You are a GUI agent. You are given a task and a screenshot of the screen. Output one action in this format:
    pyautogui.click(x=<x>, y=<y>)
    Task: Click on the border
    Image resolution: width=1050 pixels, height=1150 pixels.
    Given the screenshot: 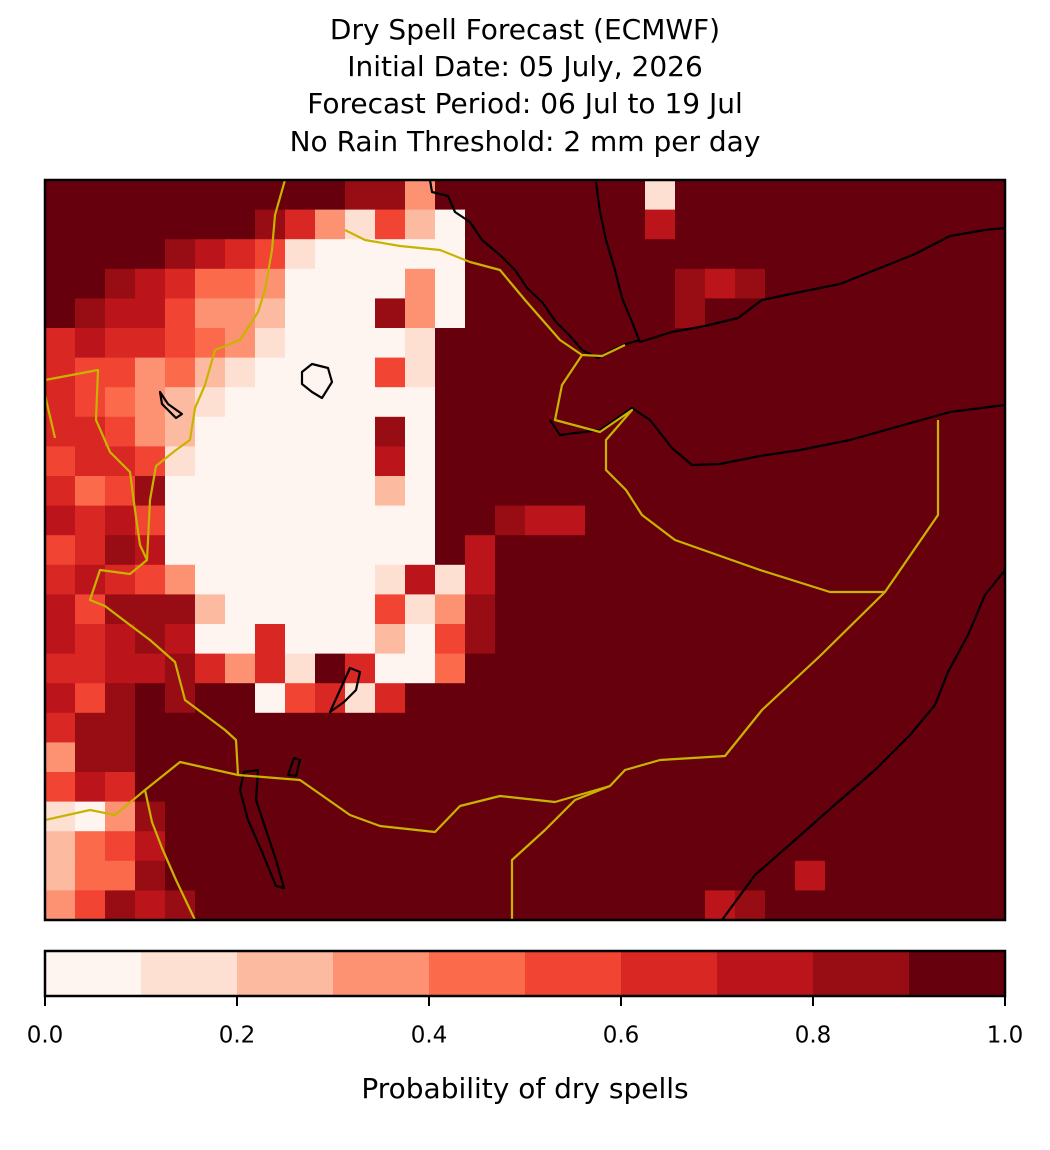 What is the action you would take?
    pyautogui.click(x=142, y=791)
    